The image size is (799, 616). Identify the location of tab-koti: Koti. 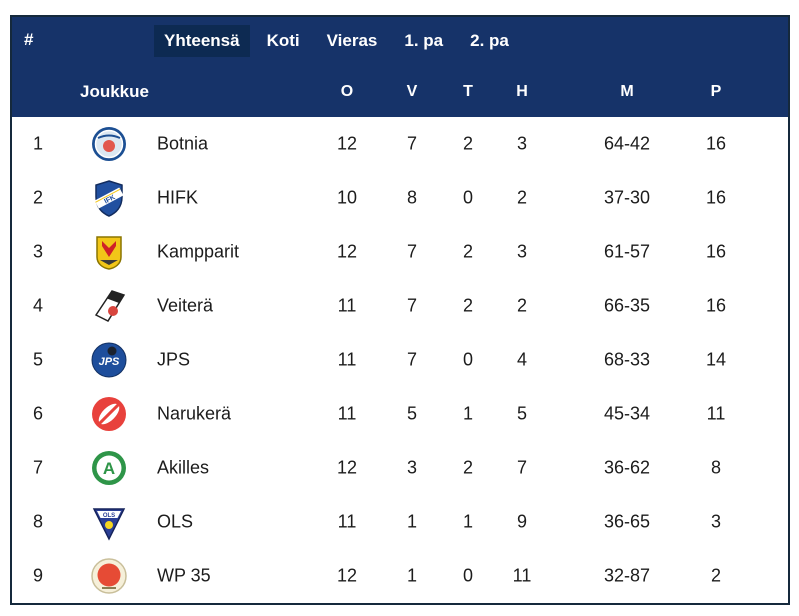
(283, 41).